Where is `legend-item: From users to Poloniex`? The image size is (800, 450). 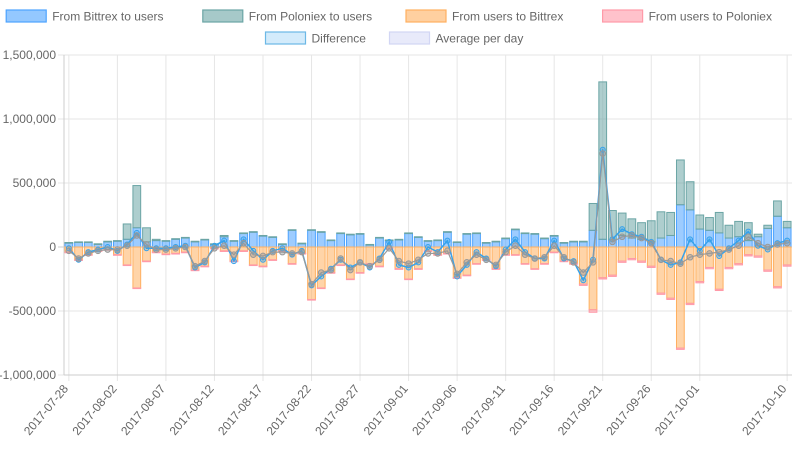
legend-item: From users to Poloniex is located at coordinates (686, 16).